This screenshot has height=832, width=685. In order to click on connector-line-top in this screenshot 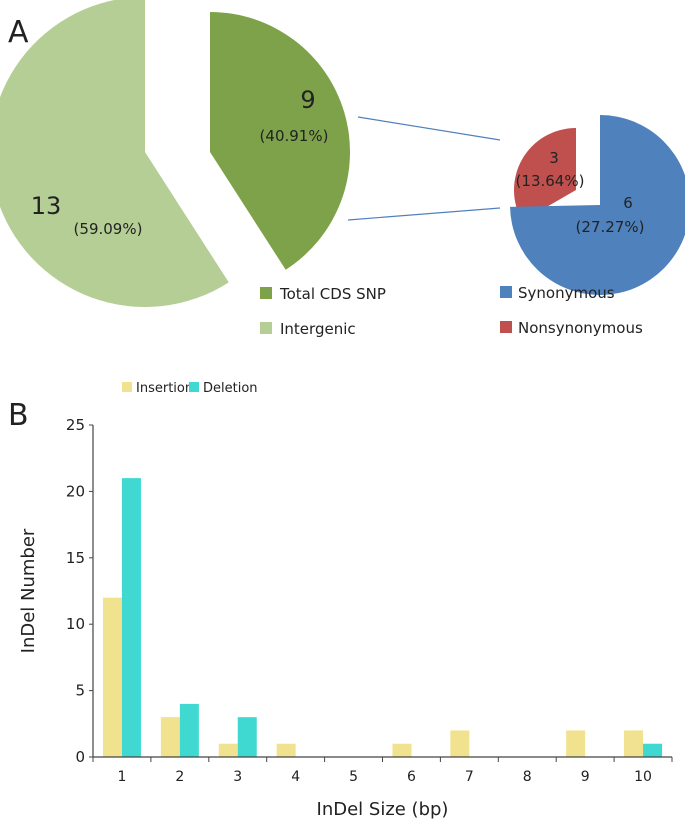, I will do `click(429, 128)`.